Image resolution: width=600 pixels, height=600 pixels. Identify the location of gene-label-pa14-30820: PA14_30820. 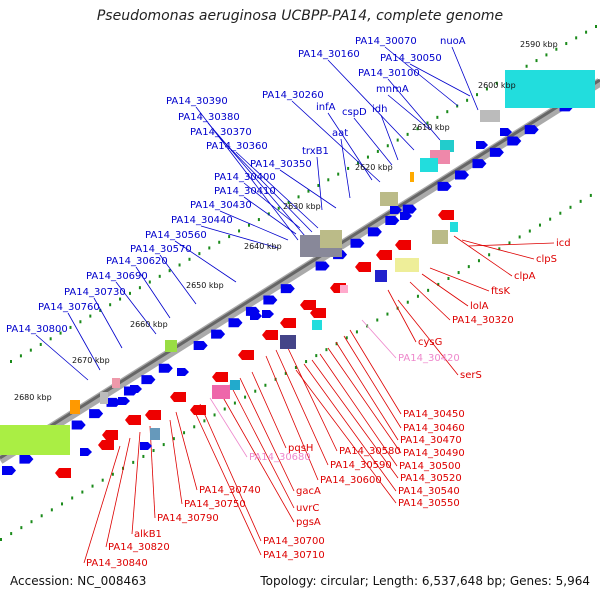
(139, 547).